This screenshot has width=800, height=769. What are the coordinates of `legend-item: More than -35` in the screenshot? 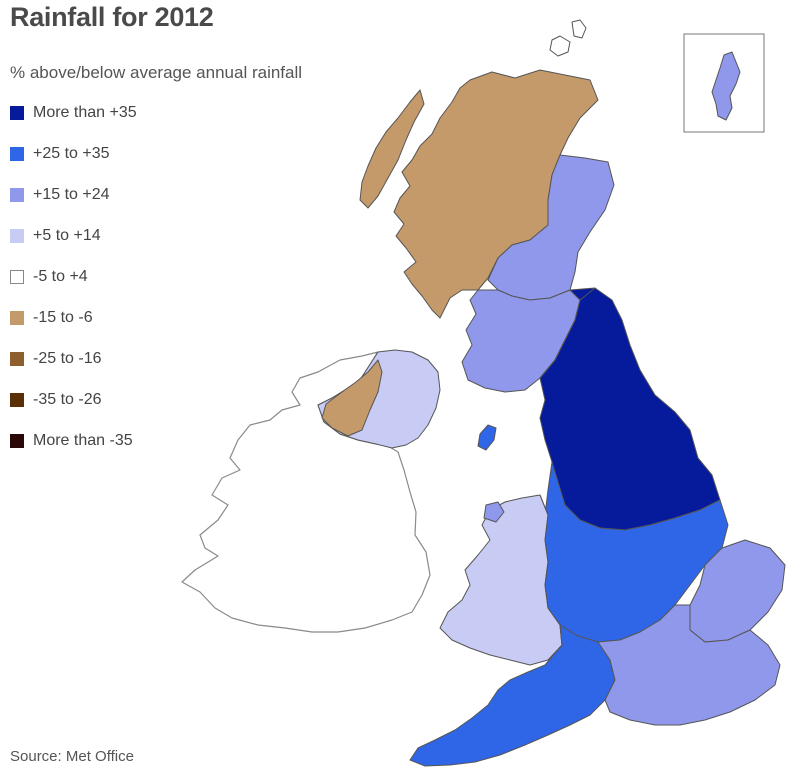 It's located at (110, 452).